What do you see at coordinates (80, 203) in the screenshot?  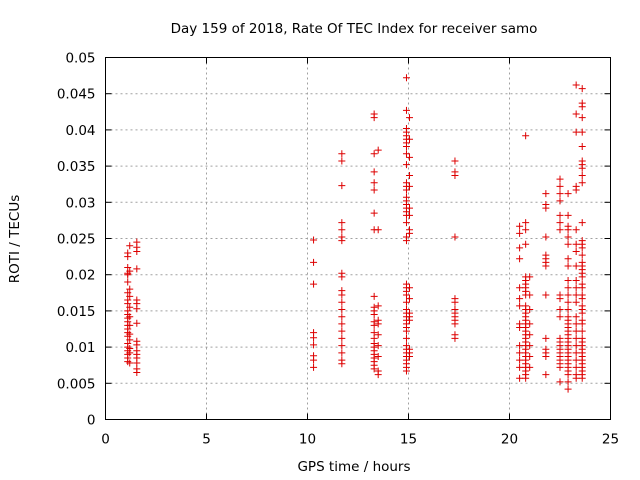 I see `y-tick-label: 0.03` at bounding box center [80, 203].